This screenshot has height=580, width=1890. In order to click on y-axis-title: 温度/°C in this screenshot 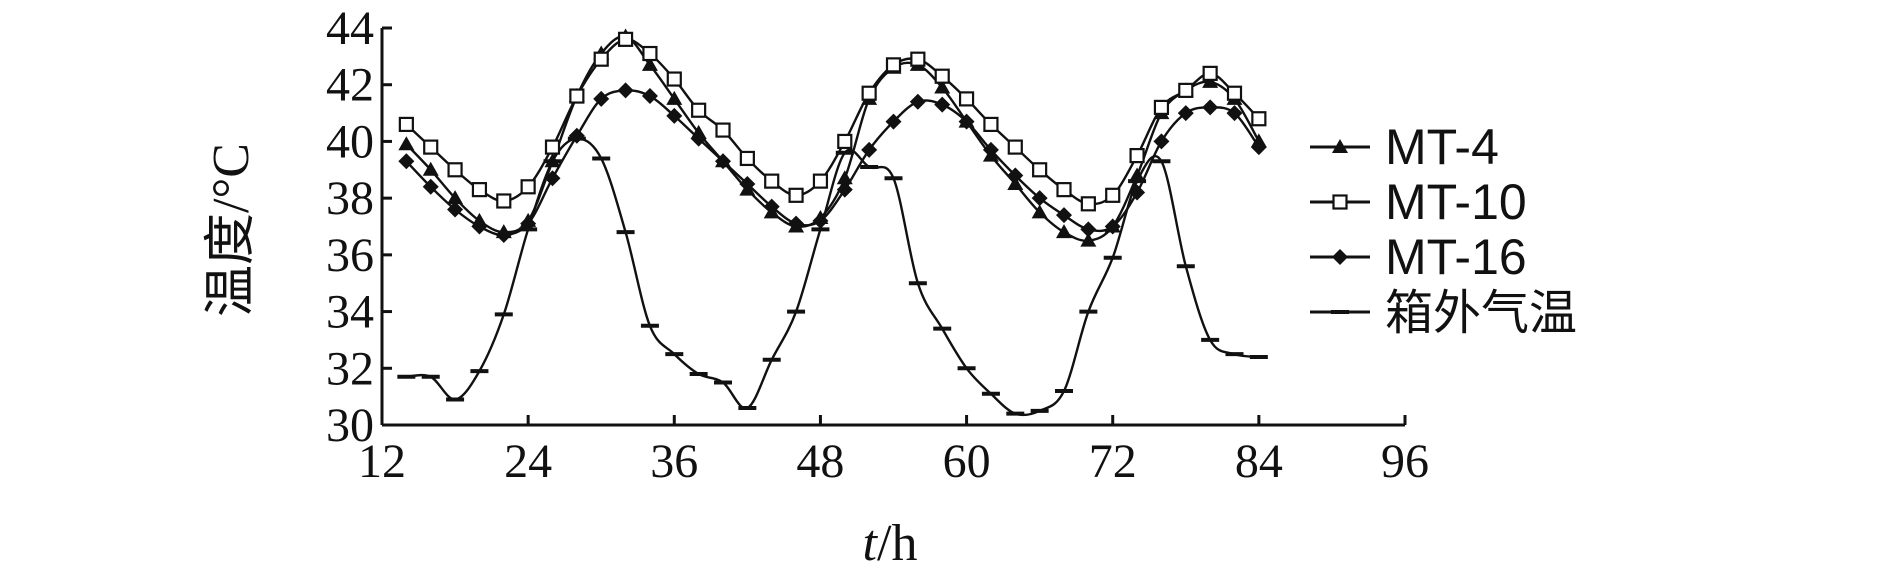, I will do `click(231, 230)`.